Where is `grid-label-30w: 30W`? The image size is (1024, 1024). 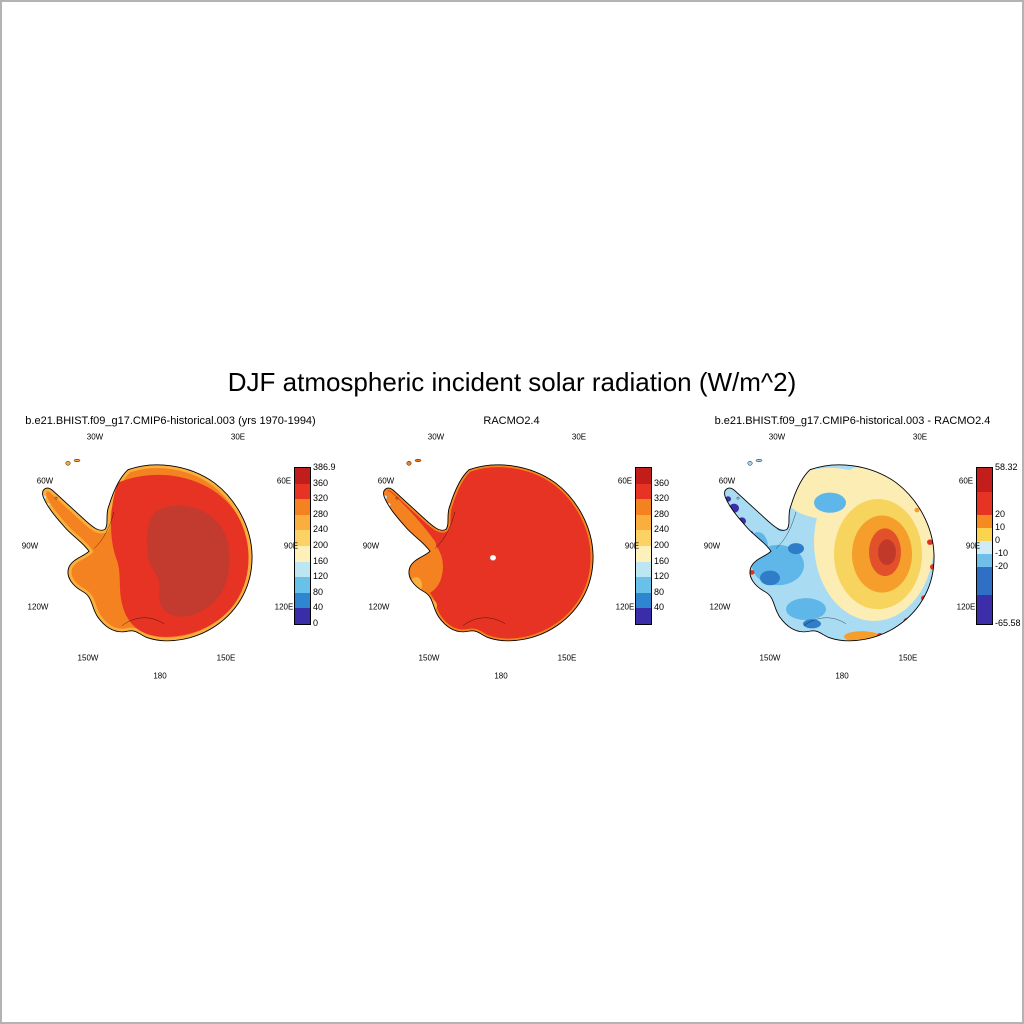 grid-label-30w: 30W is located at coordinates (436, 437).